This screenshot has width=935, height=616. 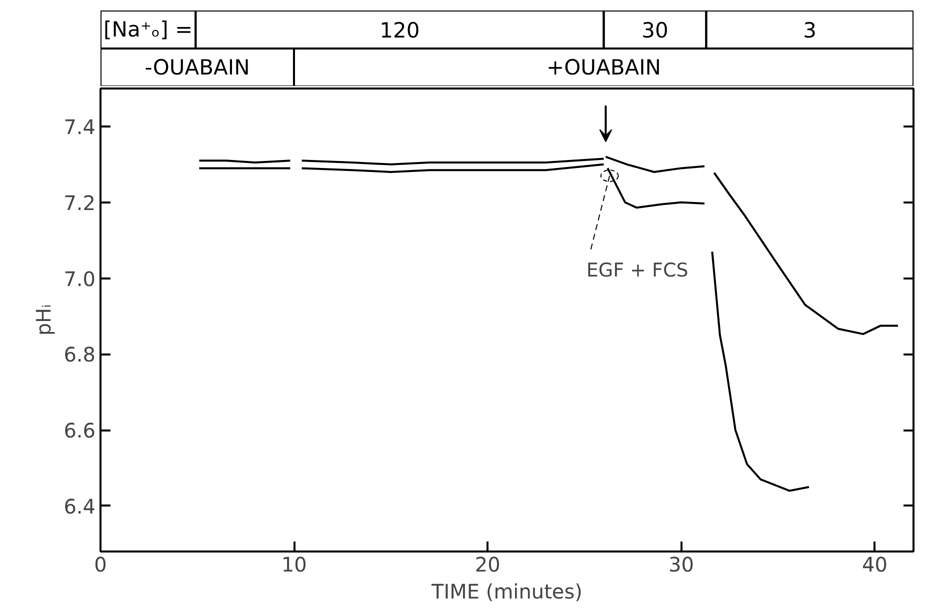 I want to click on y-tick-label: 7.4, so click(x=80, y=126).